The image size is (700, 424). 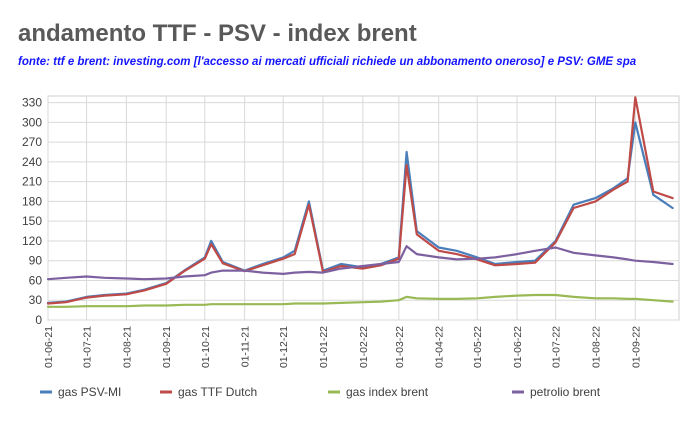 I want to click on x-tick-label: 01-08-21, so click(x=127, y=347).